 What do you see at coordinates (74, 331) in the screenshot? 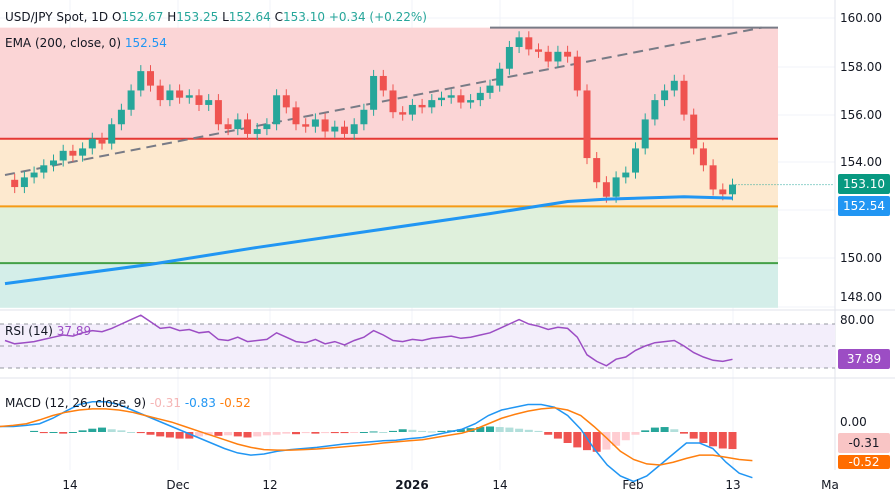
I see `rsi-value: 37.89` at bounding box center [74, 331].